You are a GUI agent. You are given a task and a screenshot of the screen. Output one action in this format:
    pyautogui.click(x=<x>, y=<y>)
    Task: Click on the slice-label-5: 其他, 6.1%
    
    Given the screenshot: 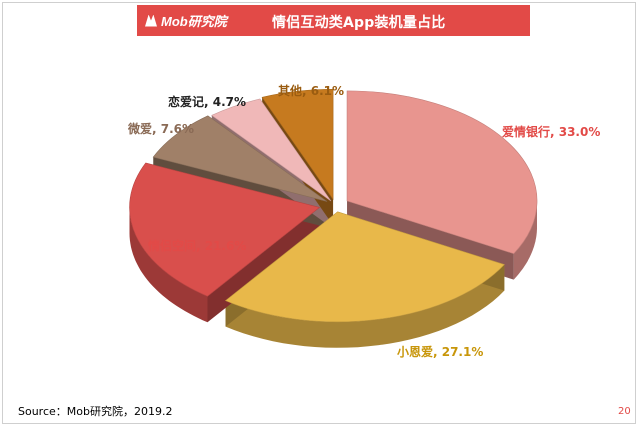 What is the action you would take?
    pyautogui.click(x=311, y=90)
    